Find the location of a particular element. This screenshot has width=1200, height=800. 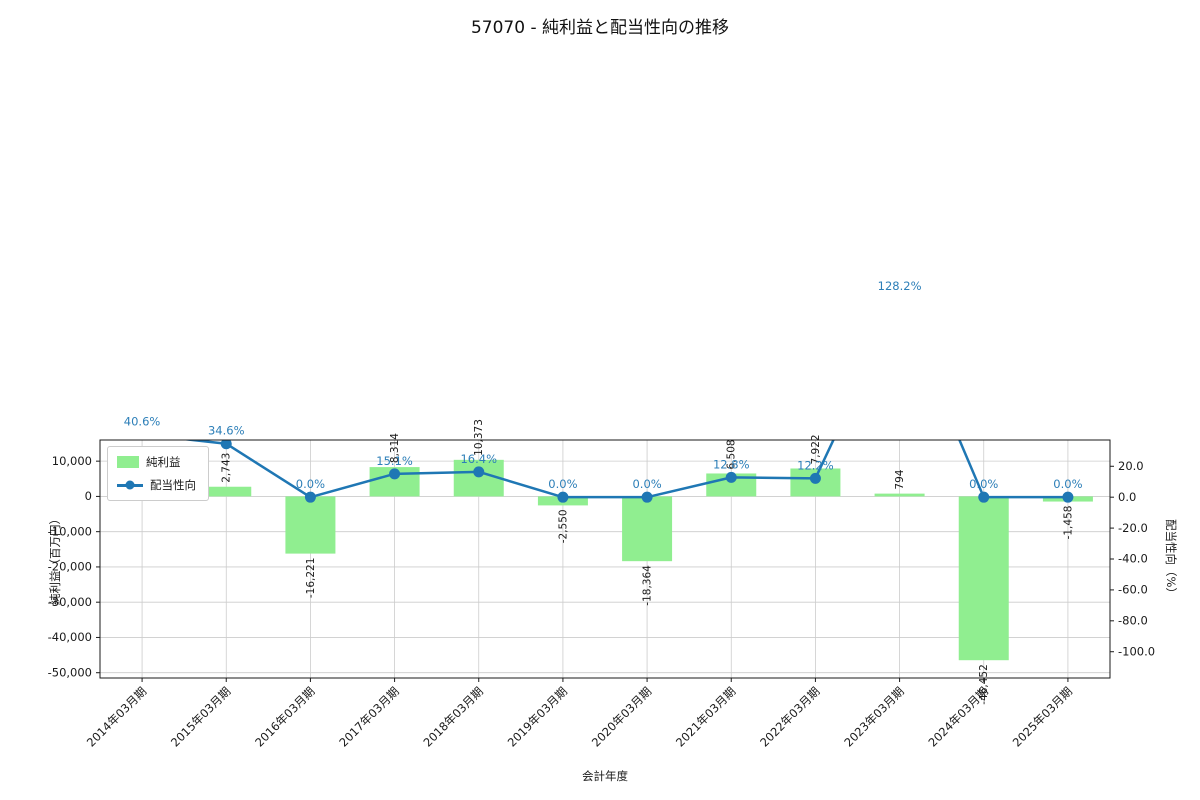

bar-value-label: 7,922 is located at coordinates (816, 449).